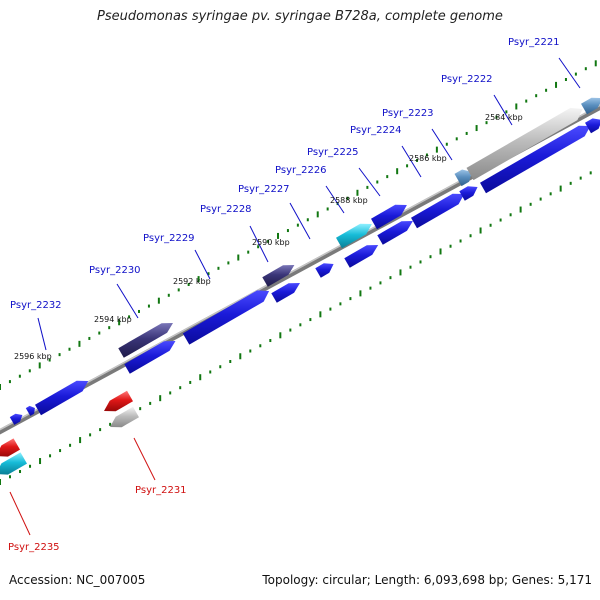 This screenshot has height=600, width=600. What do you see at coordinates (428, 158) in the screenshot?
I see `scale-label: 2586 kbp` at bounding box center [428, 158].